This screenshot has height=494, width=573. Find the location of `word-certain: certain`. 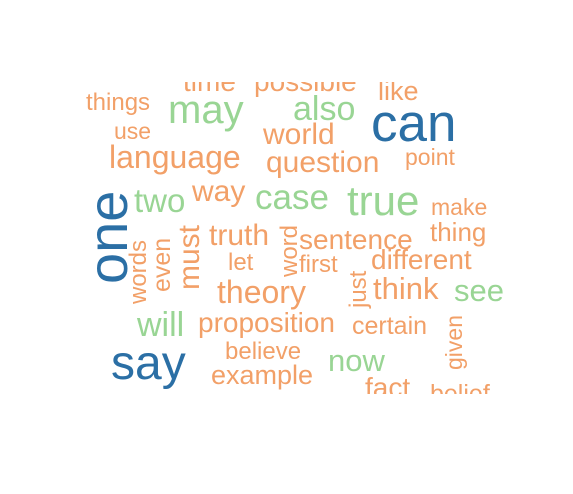

word-certain: certain is located at coordinates (390, 326).